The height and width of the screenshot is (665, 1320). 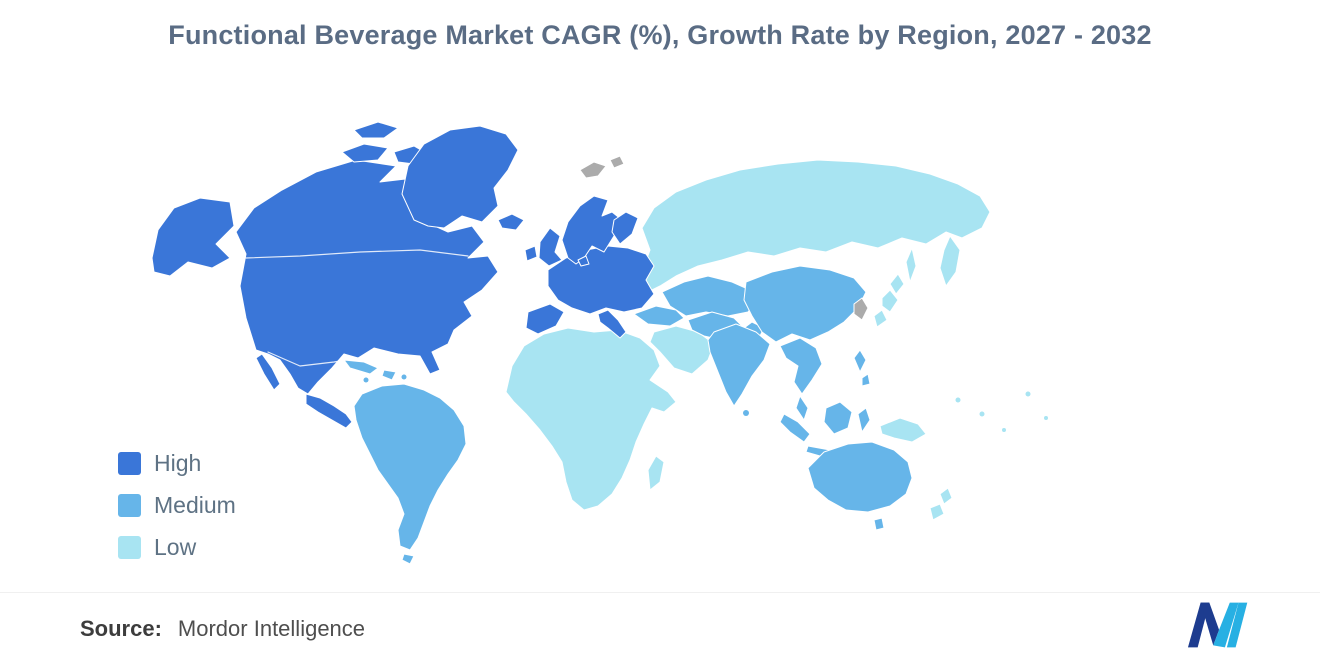 I want to click on legend-item-high: High, so click(x=177, y=463).